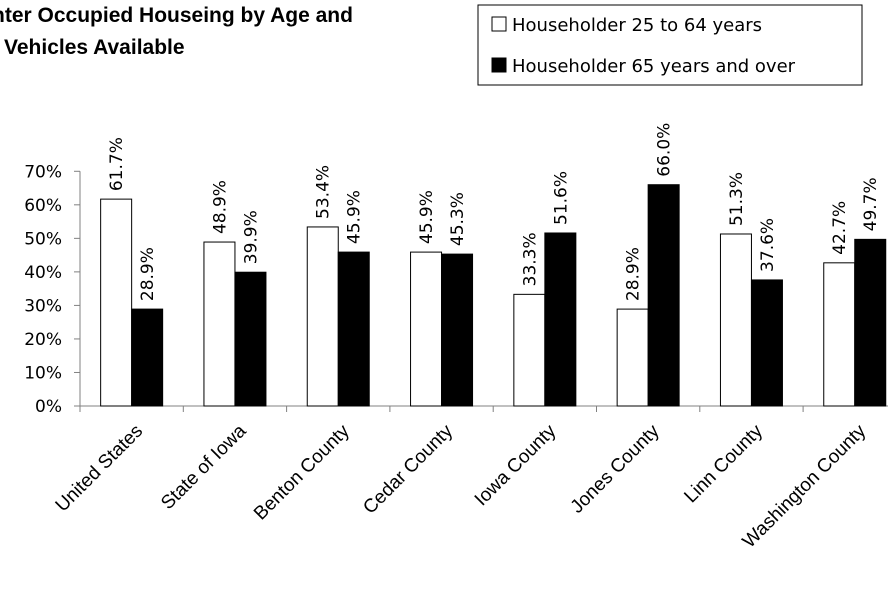 The width and height of the screenshot is (888, 599). Describe the element at coordinates (302, 472) in the screenshot. I see `category-label: Benton County` at that location.